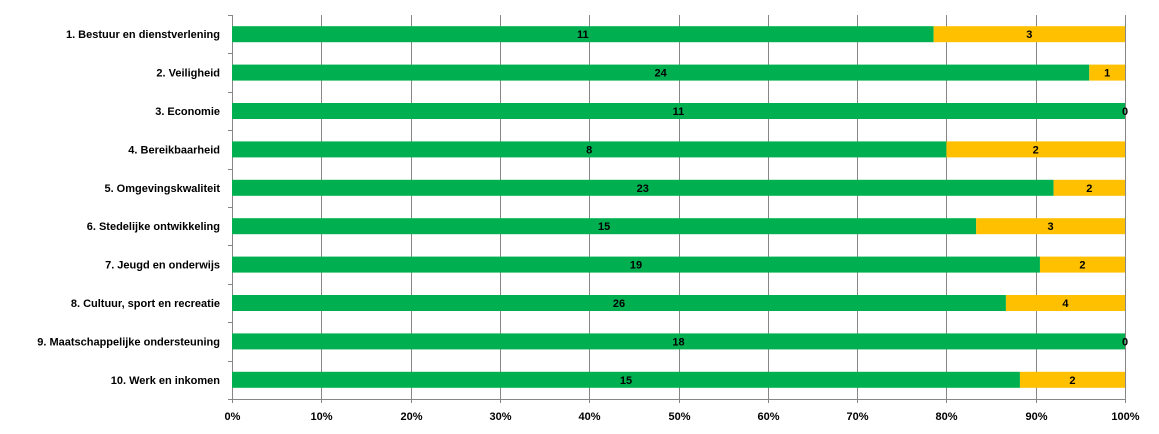 This screenshot has width=1159, height=434. I want to click on x-tick-label: 30%, so click(500, 417).